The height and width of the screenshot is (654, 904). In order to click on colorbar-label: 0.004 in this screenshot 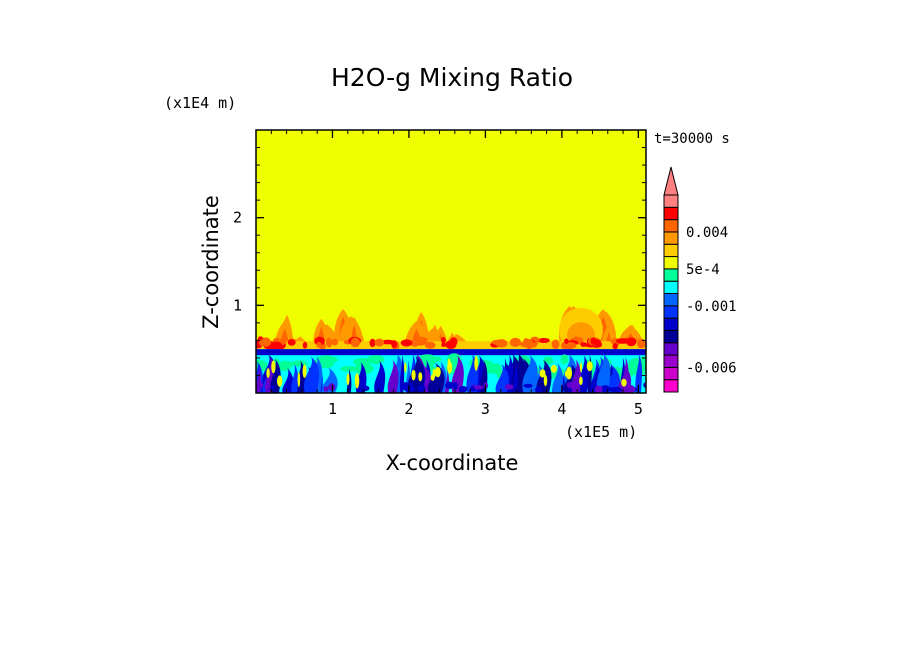, I will do `click(707, 233)`.